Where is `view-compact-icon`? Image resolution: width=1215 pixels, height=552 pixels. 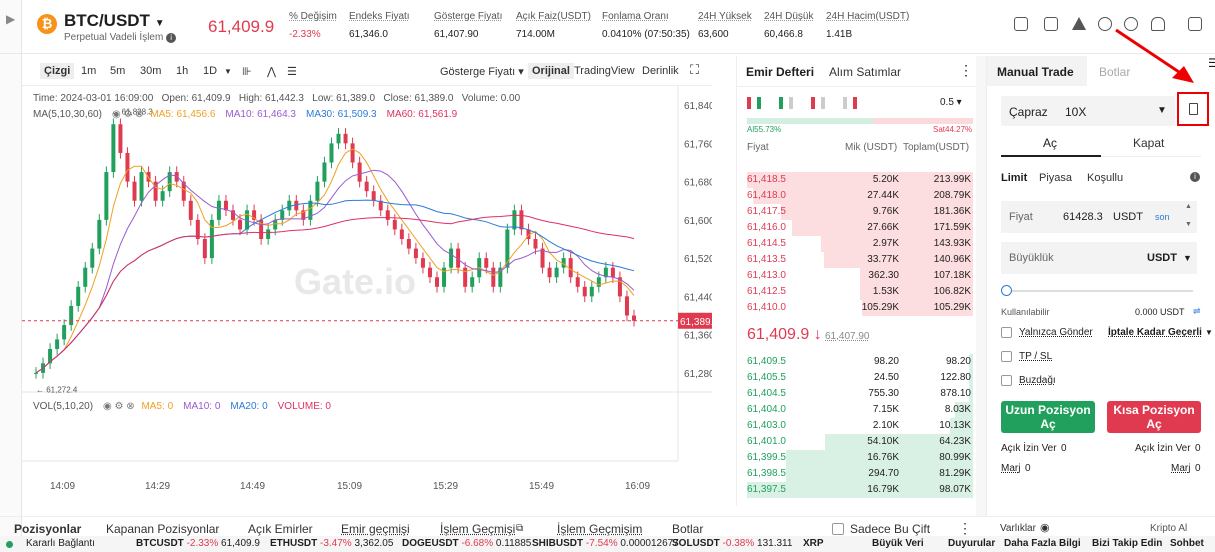
view-compact-icon is located at coordinates (850, 103).